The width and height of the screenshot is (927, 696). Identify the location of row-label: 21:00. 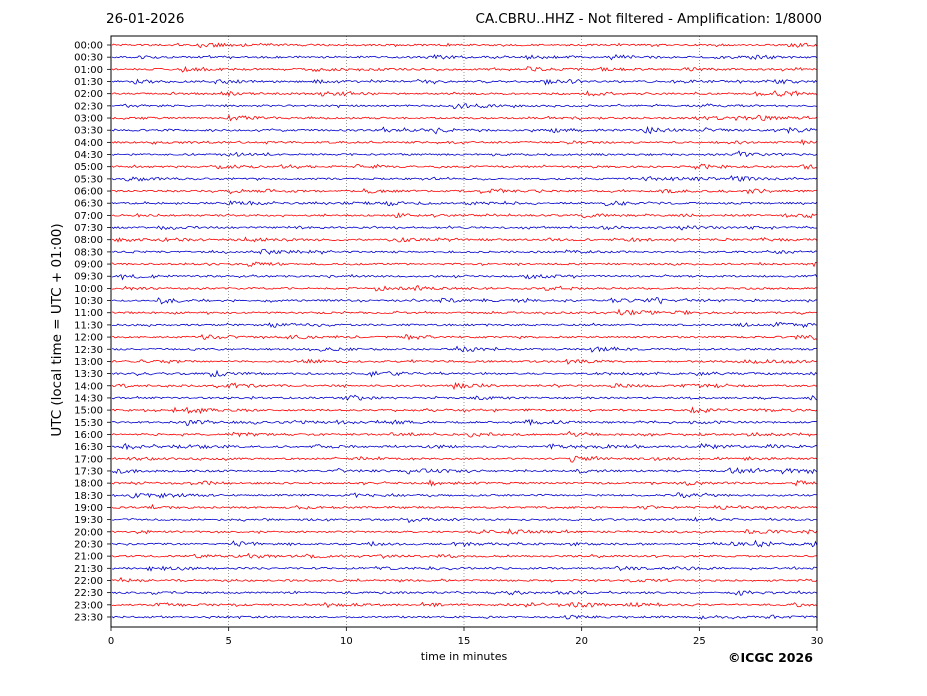
(88, 557).